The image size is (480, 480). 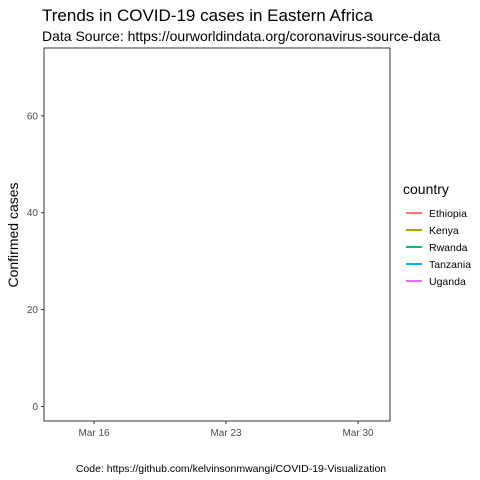 What do you see at coordinates (444, 231) in the screenshot?
I see `legend-label-kenya: Kenya` at bounding box center [444, 231].